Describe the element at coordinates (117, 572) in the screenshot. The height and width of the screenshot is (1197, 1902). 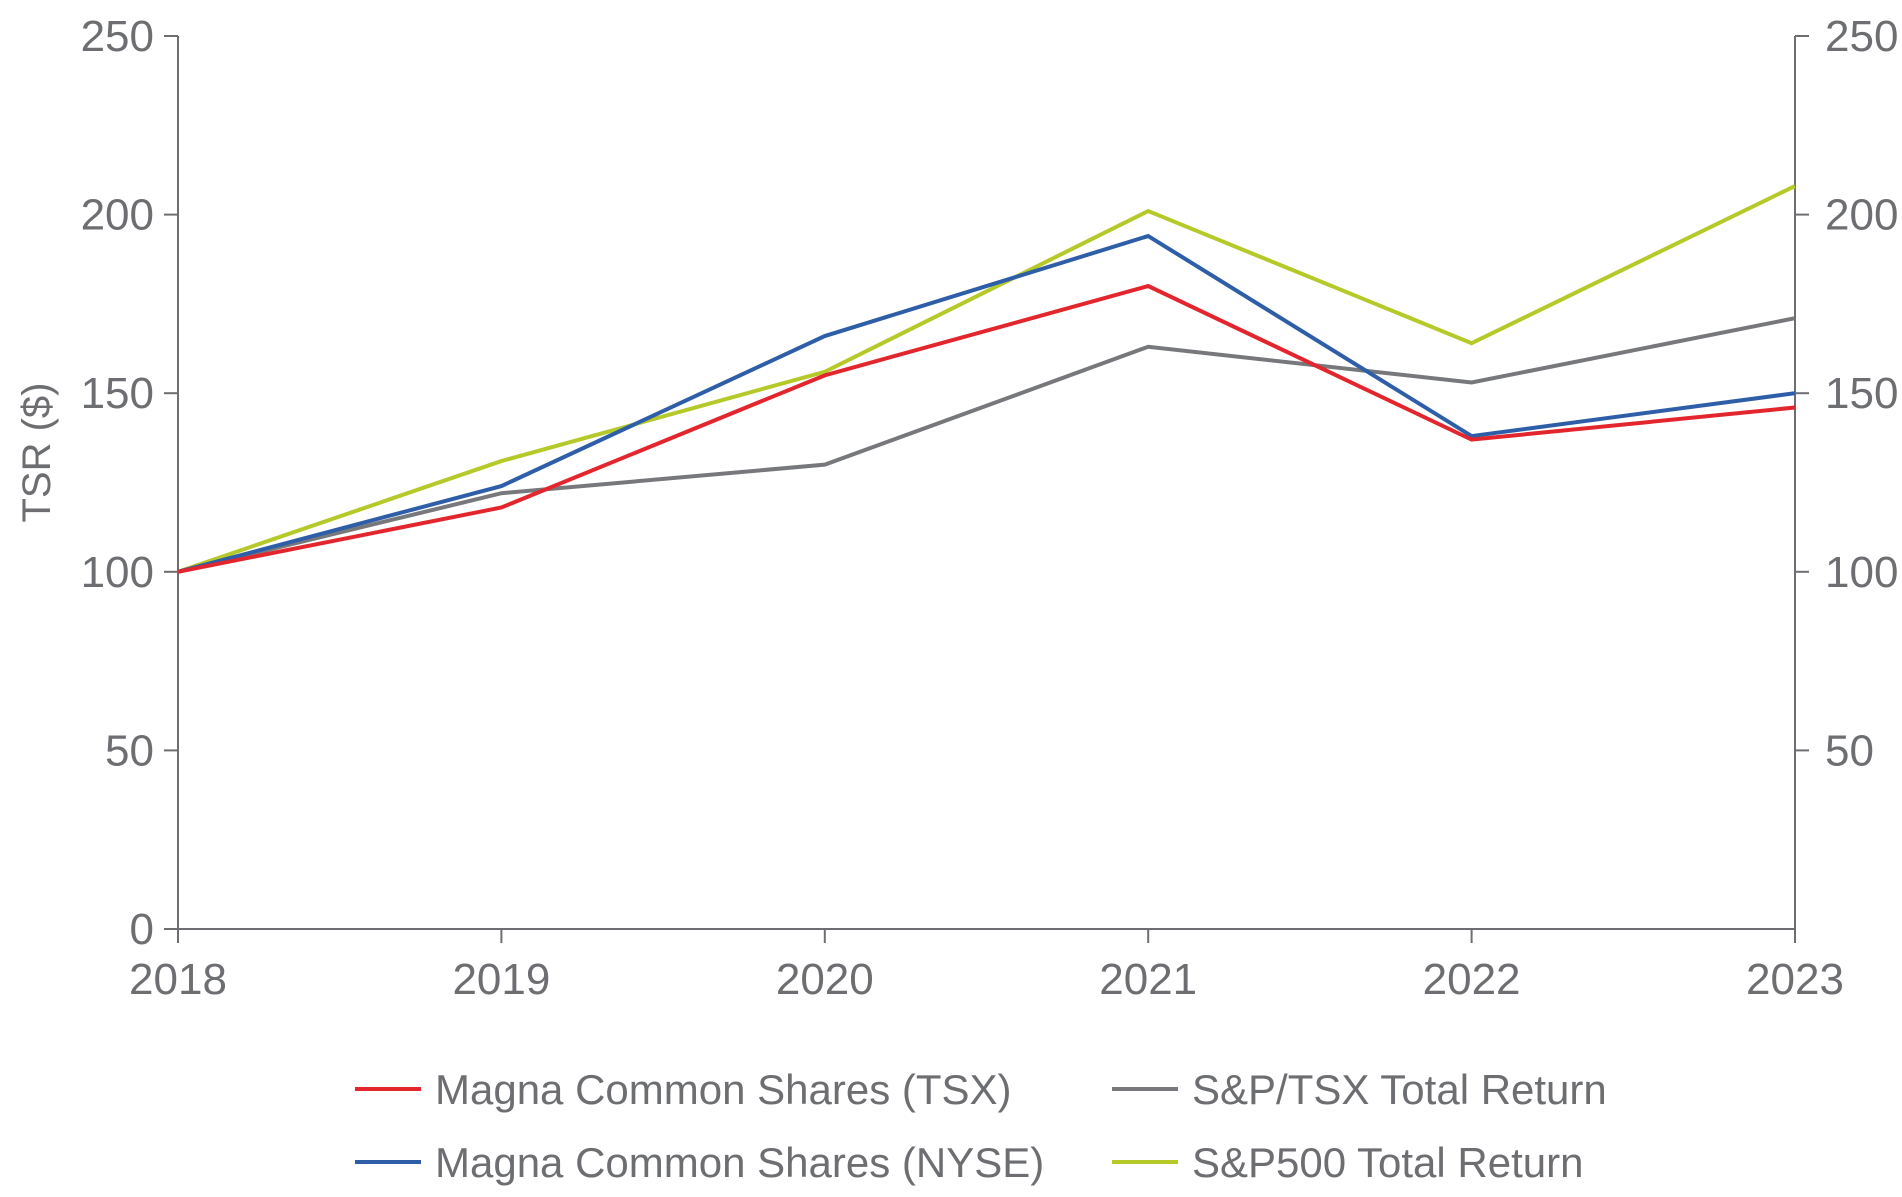
I see `left-y-tick-label: 100` at that location.